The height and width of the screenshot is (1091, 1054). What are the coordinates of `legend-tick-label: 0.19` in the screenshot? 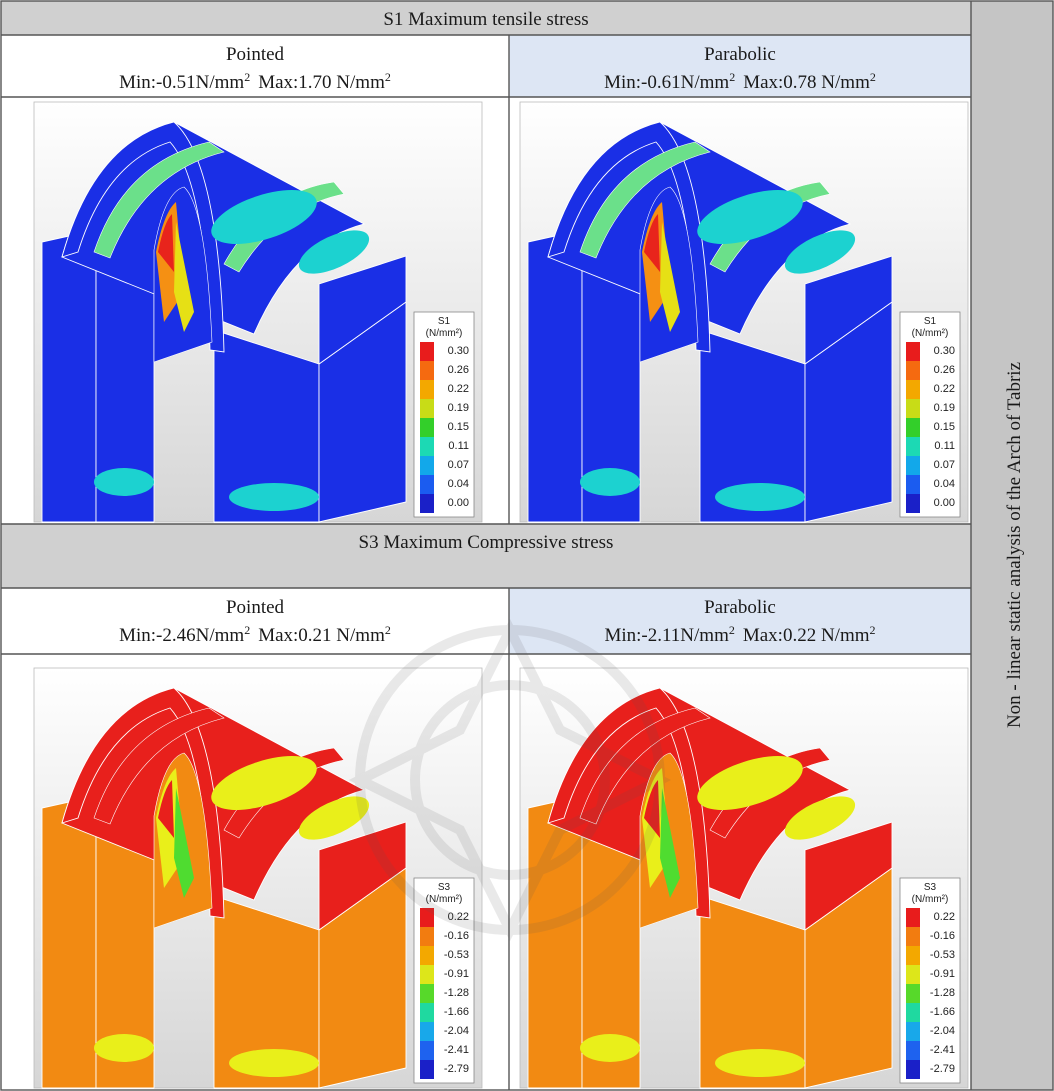 It's located at (944, 408).